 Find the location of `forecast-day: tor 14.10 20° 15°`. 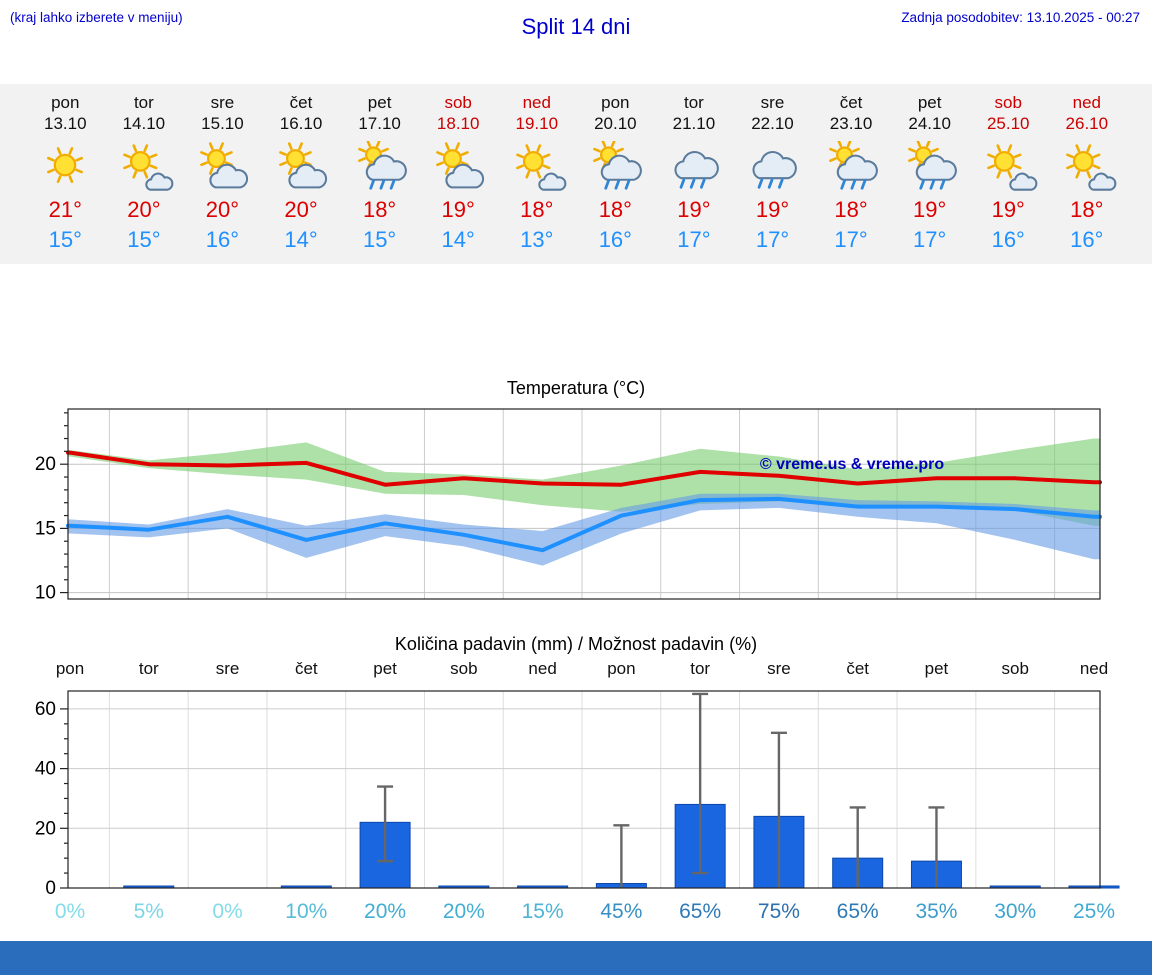

forecast-day: tor 14.10 20° 15° is located at coordinates (144, 173).